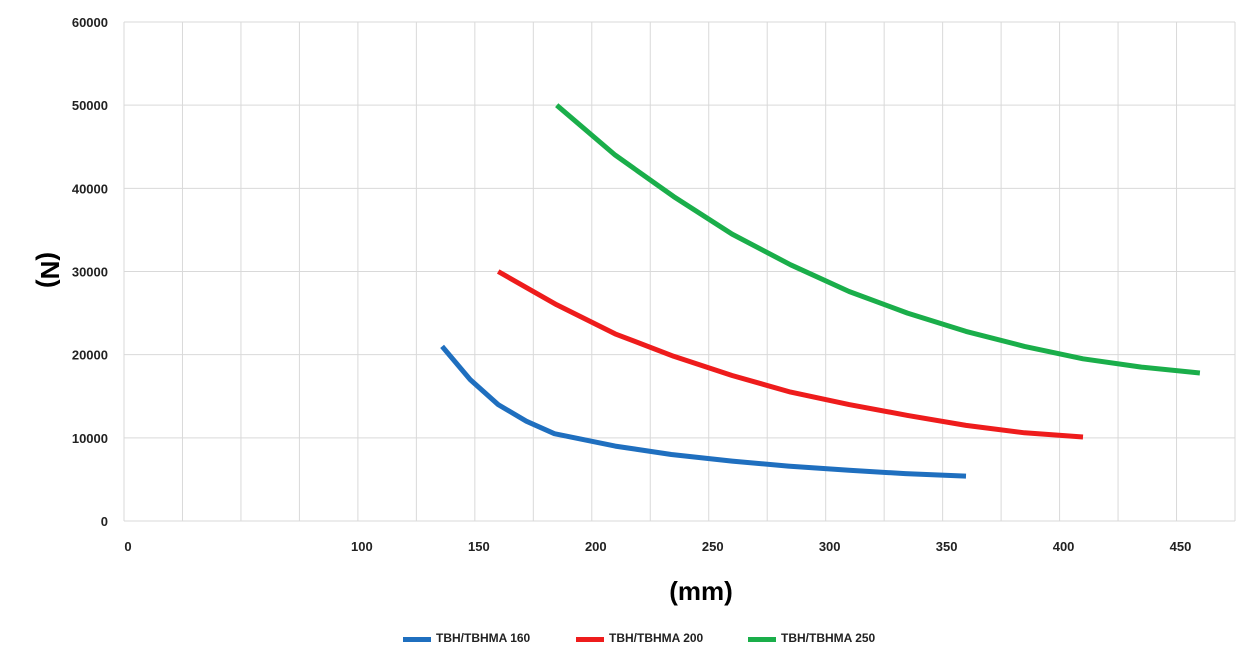 This screenshot has width=1236, height=648. I want to click on x-tick-label: 400, so click(1064, 546).